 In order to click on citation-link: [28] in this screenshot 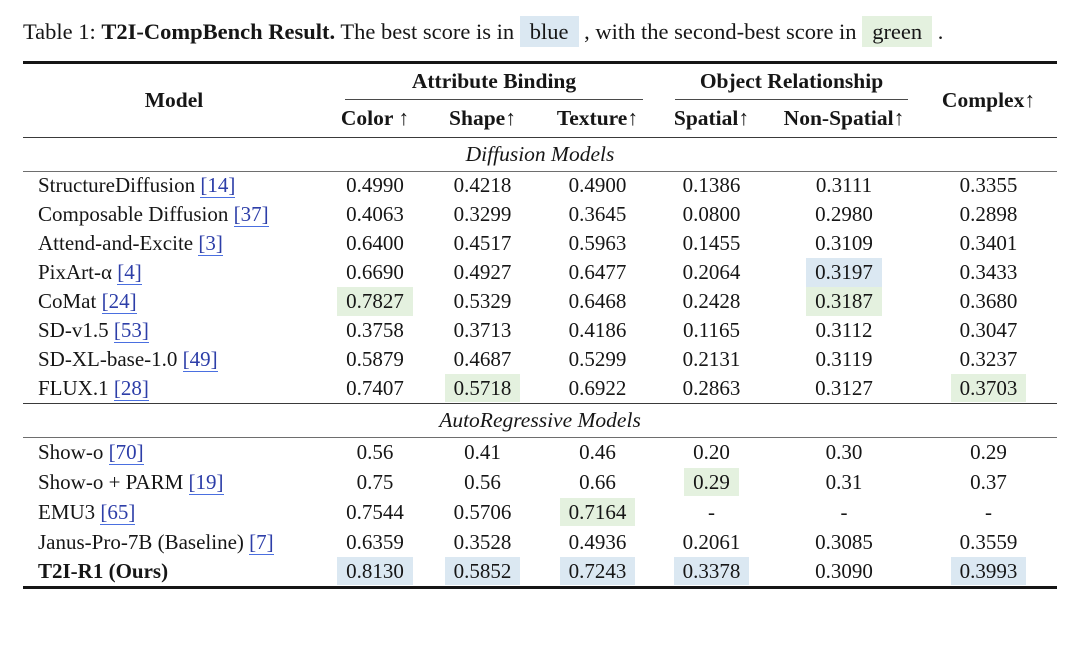, I will do `click(131, 388)`.